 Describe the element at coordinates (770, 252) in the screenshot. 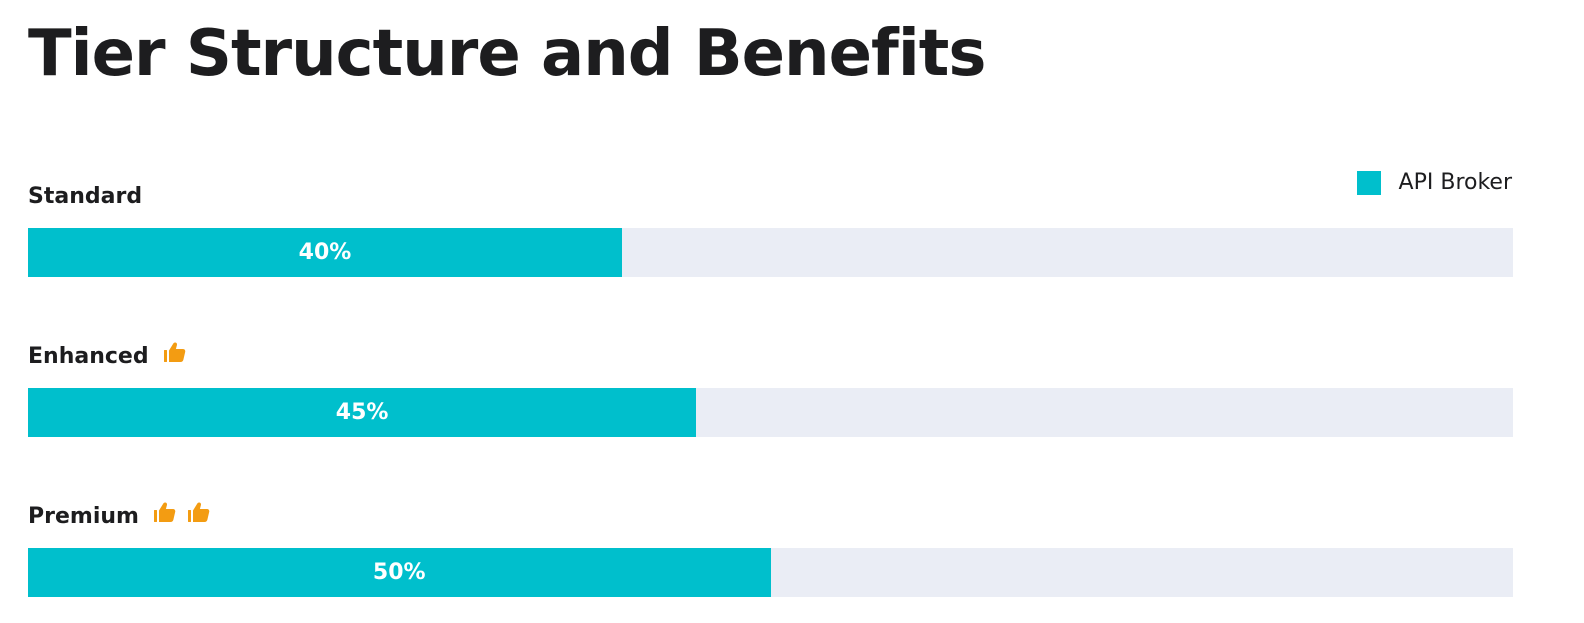

I see `bar-track: 40%` at that location.